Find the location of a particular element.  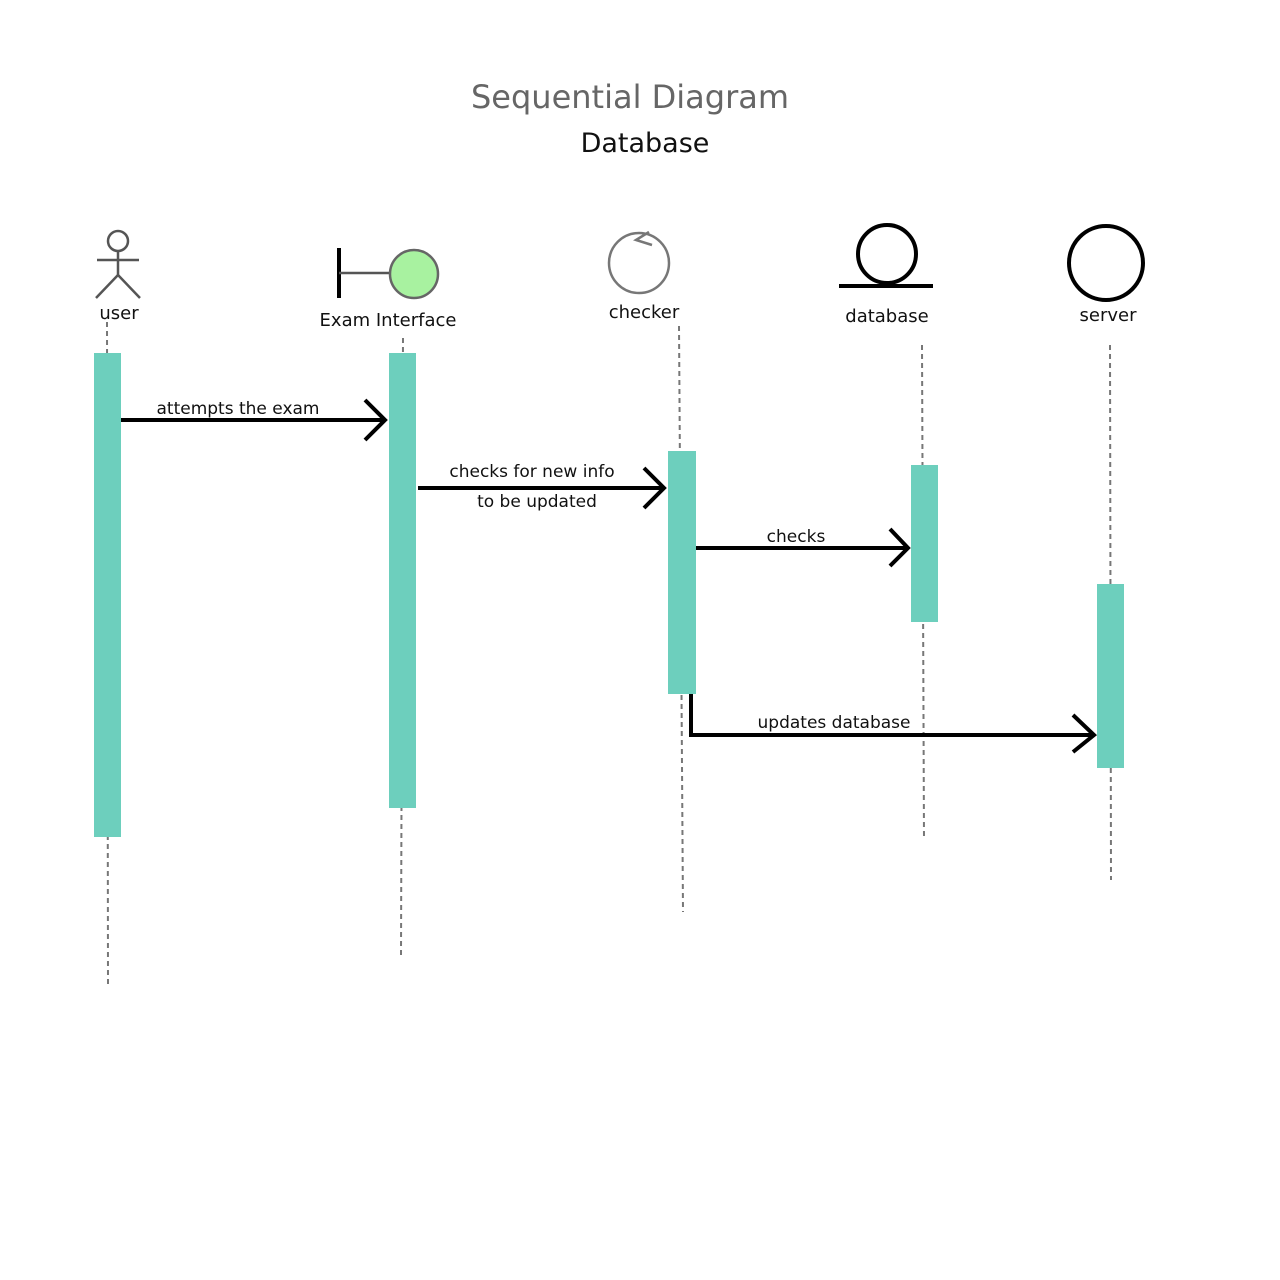

circle-icon is located at coordinates (1106, 263).